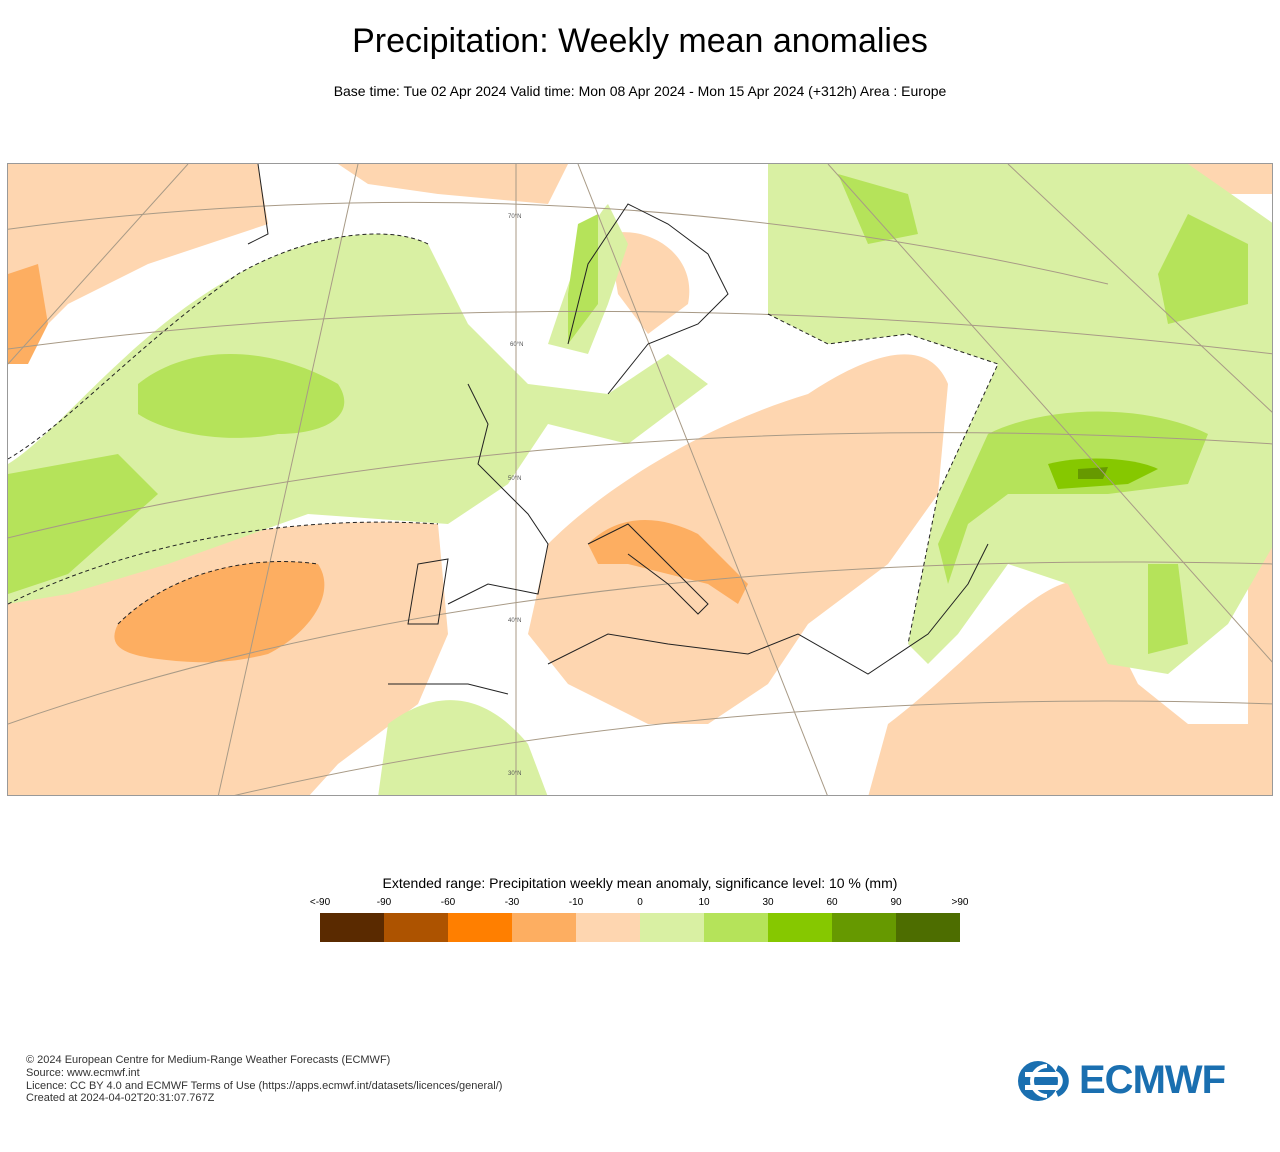 The height and width of the screenshot is (1152, 1280). Describe the element at coordinates (768, 902) in the screenshot. I see `legend-label: 30` at that location.